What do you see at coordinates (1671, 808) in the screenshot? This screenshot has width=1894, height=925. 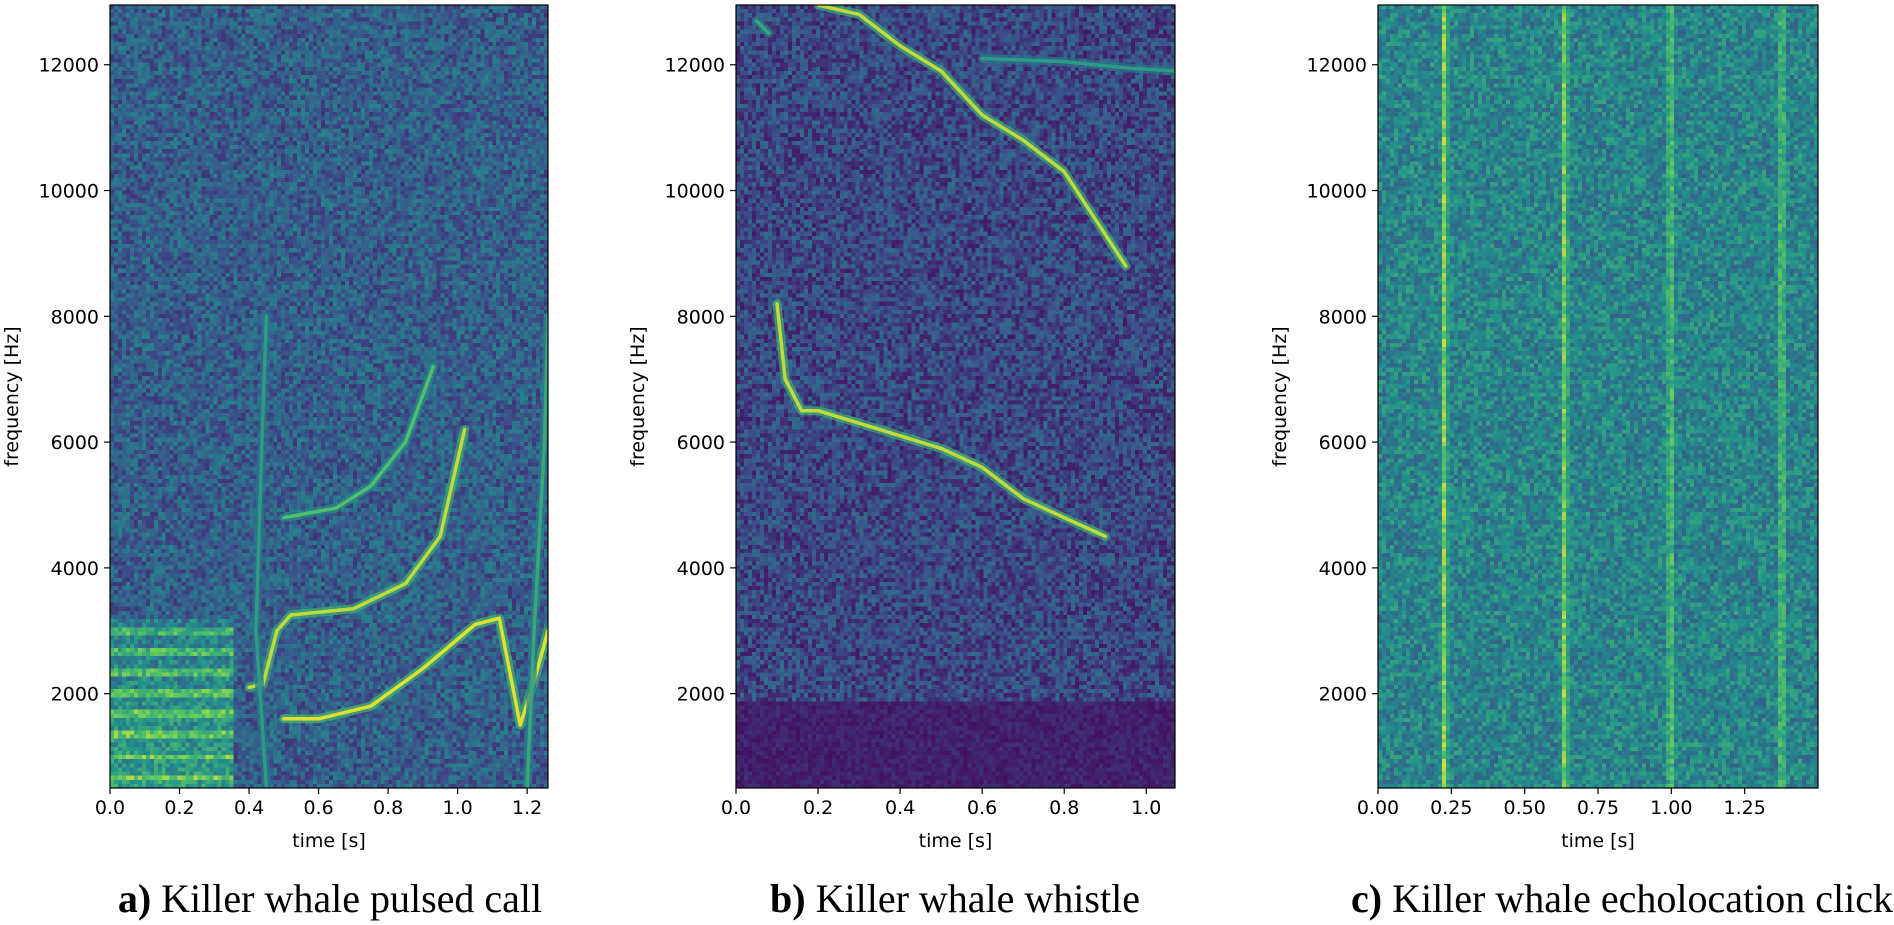 I see `x-tick-label: 1.00` at bounding box center [1671, 808].